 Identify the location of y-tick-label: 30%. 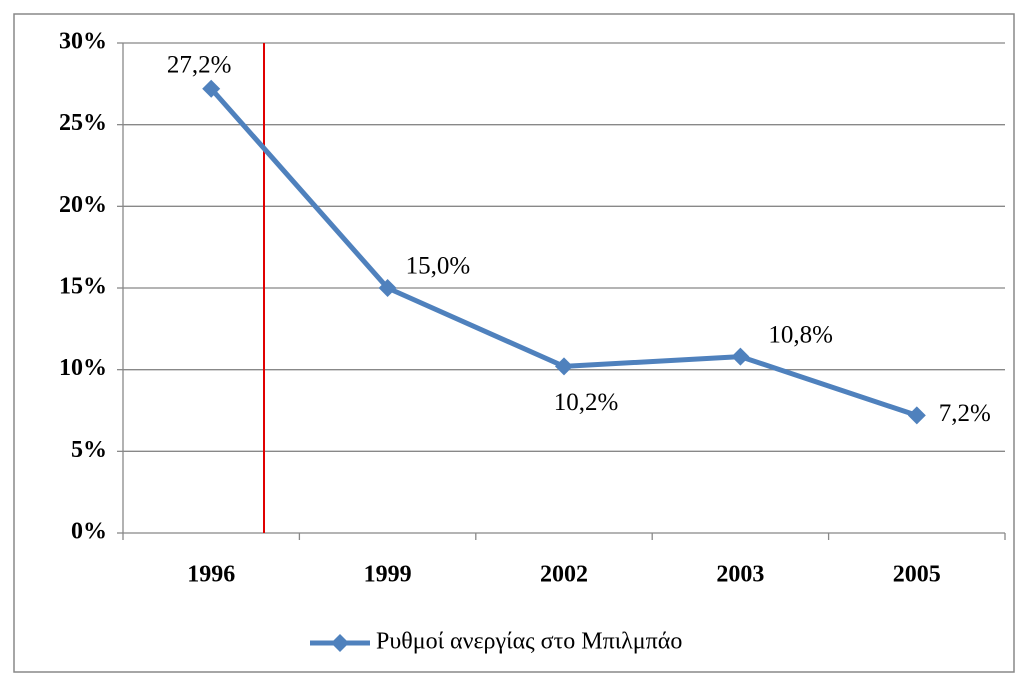
(83, 42).